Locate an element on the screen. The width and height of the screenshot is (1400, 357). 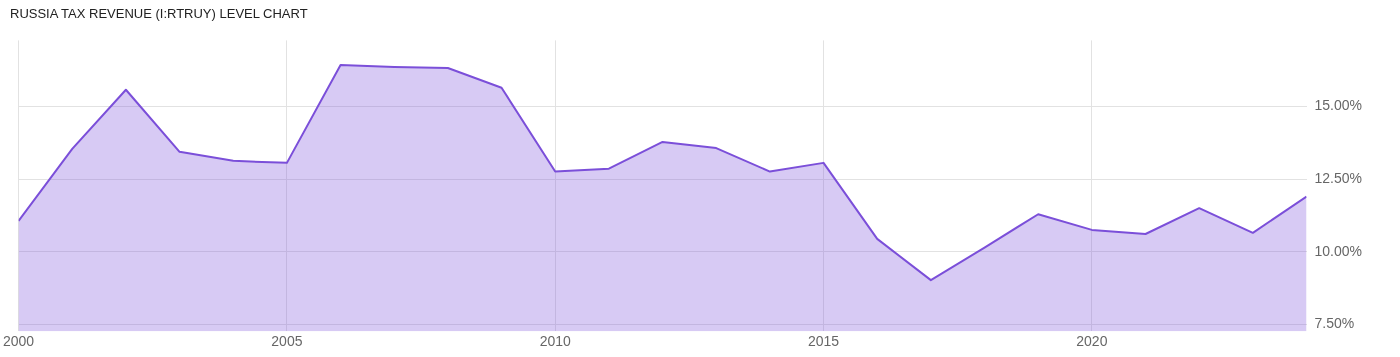
x-tick-label: 2000 is located at coordinates (18, 341).